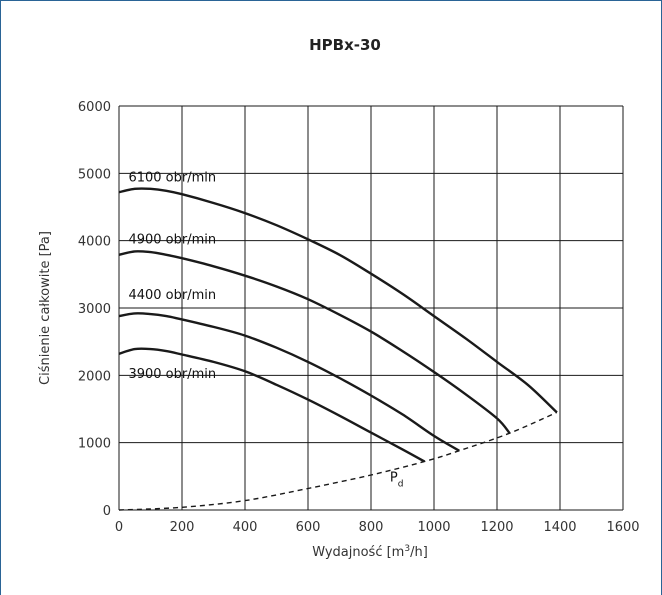  Describe the element at coordinates (245, 527) in the screenshot. I see `x-tick-label: 400` at that location.